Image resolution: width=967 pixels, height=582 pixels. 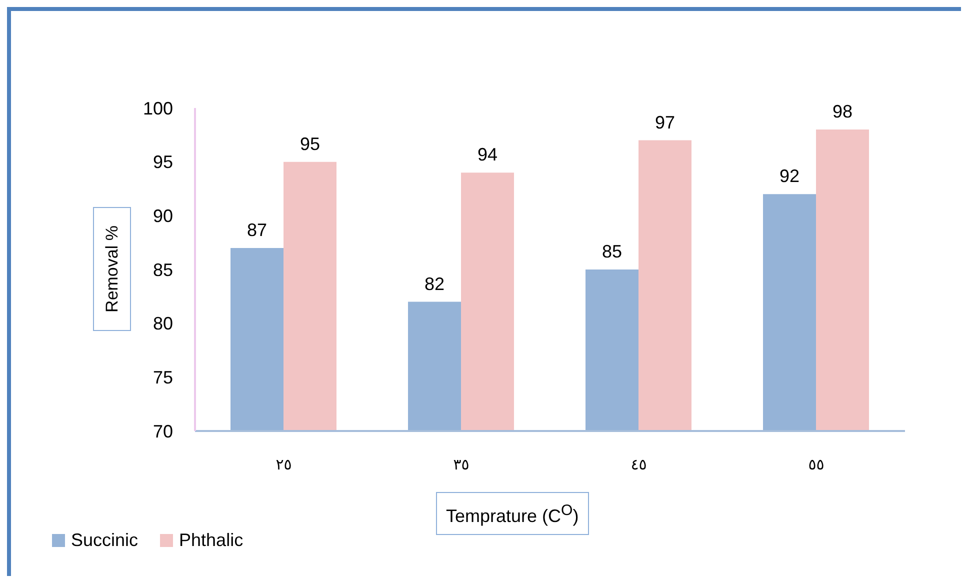 What do you see at coordinates (257, 230) in the screenshot?
I see `data-label: 87` at bounding box center [257, 230].